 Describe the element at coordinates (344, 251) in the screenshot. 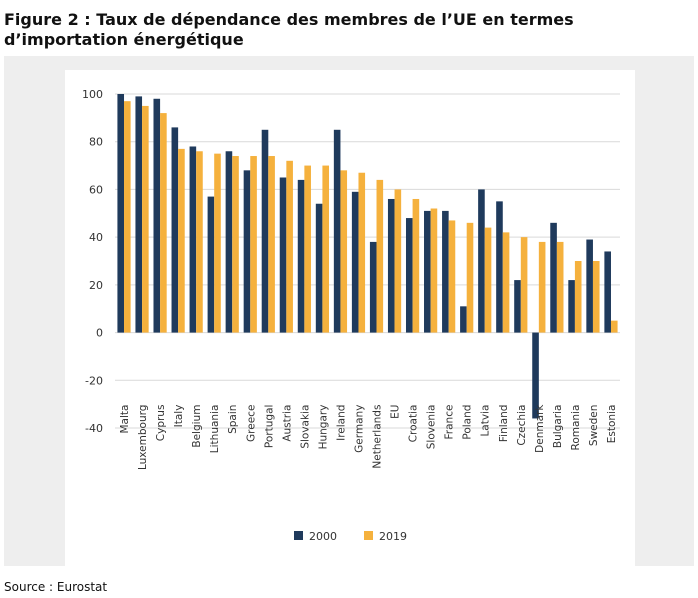

I see `bar-2019-ireland` at that location.